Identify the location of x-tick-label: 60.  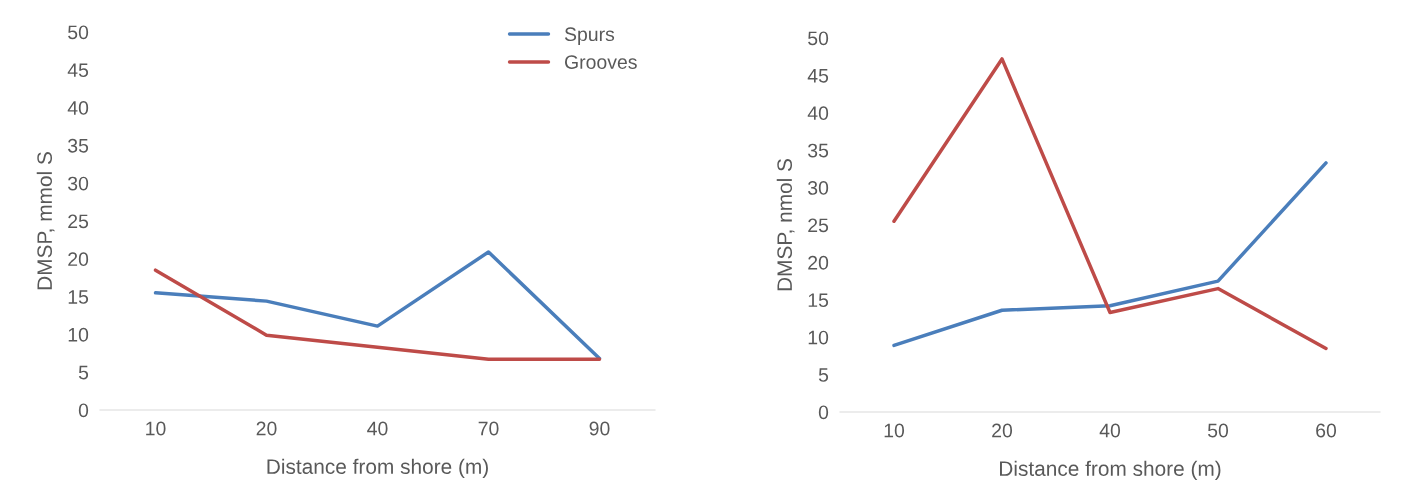
(1326, 430).